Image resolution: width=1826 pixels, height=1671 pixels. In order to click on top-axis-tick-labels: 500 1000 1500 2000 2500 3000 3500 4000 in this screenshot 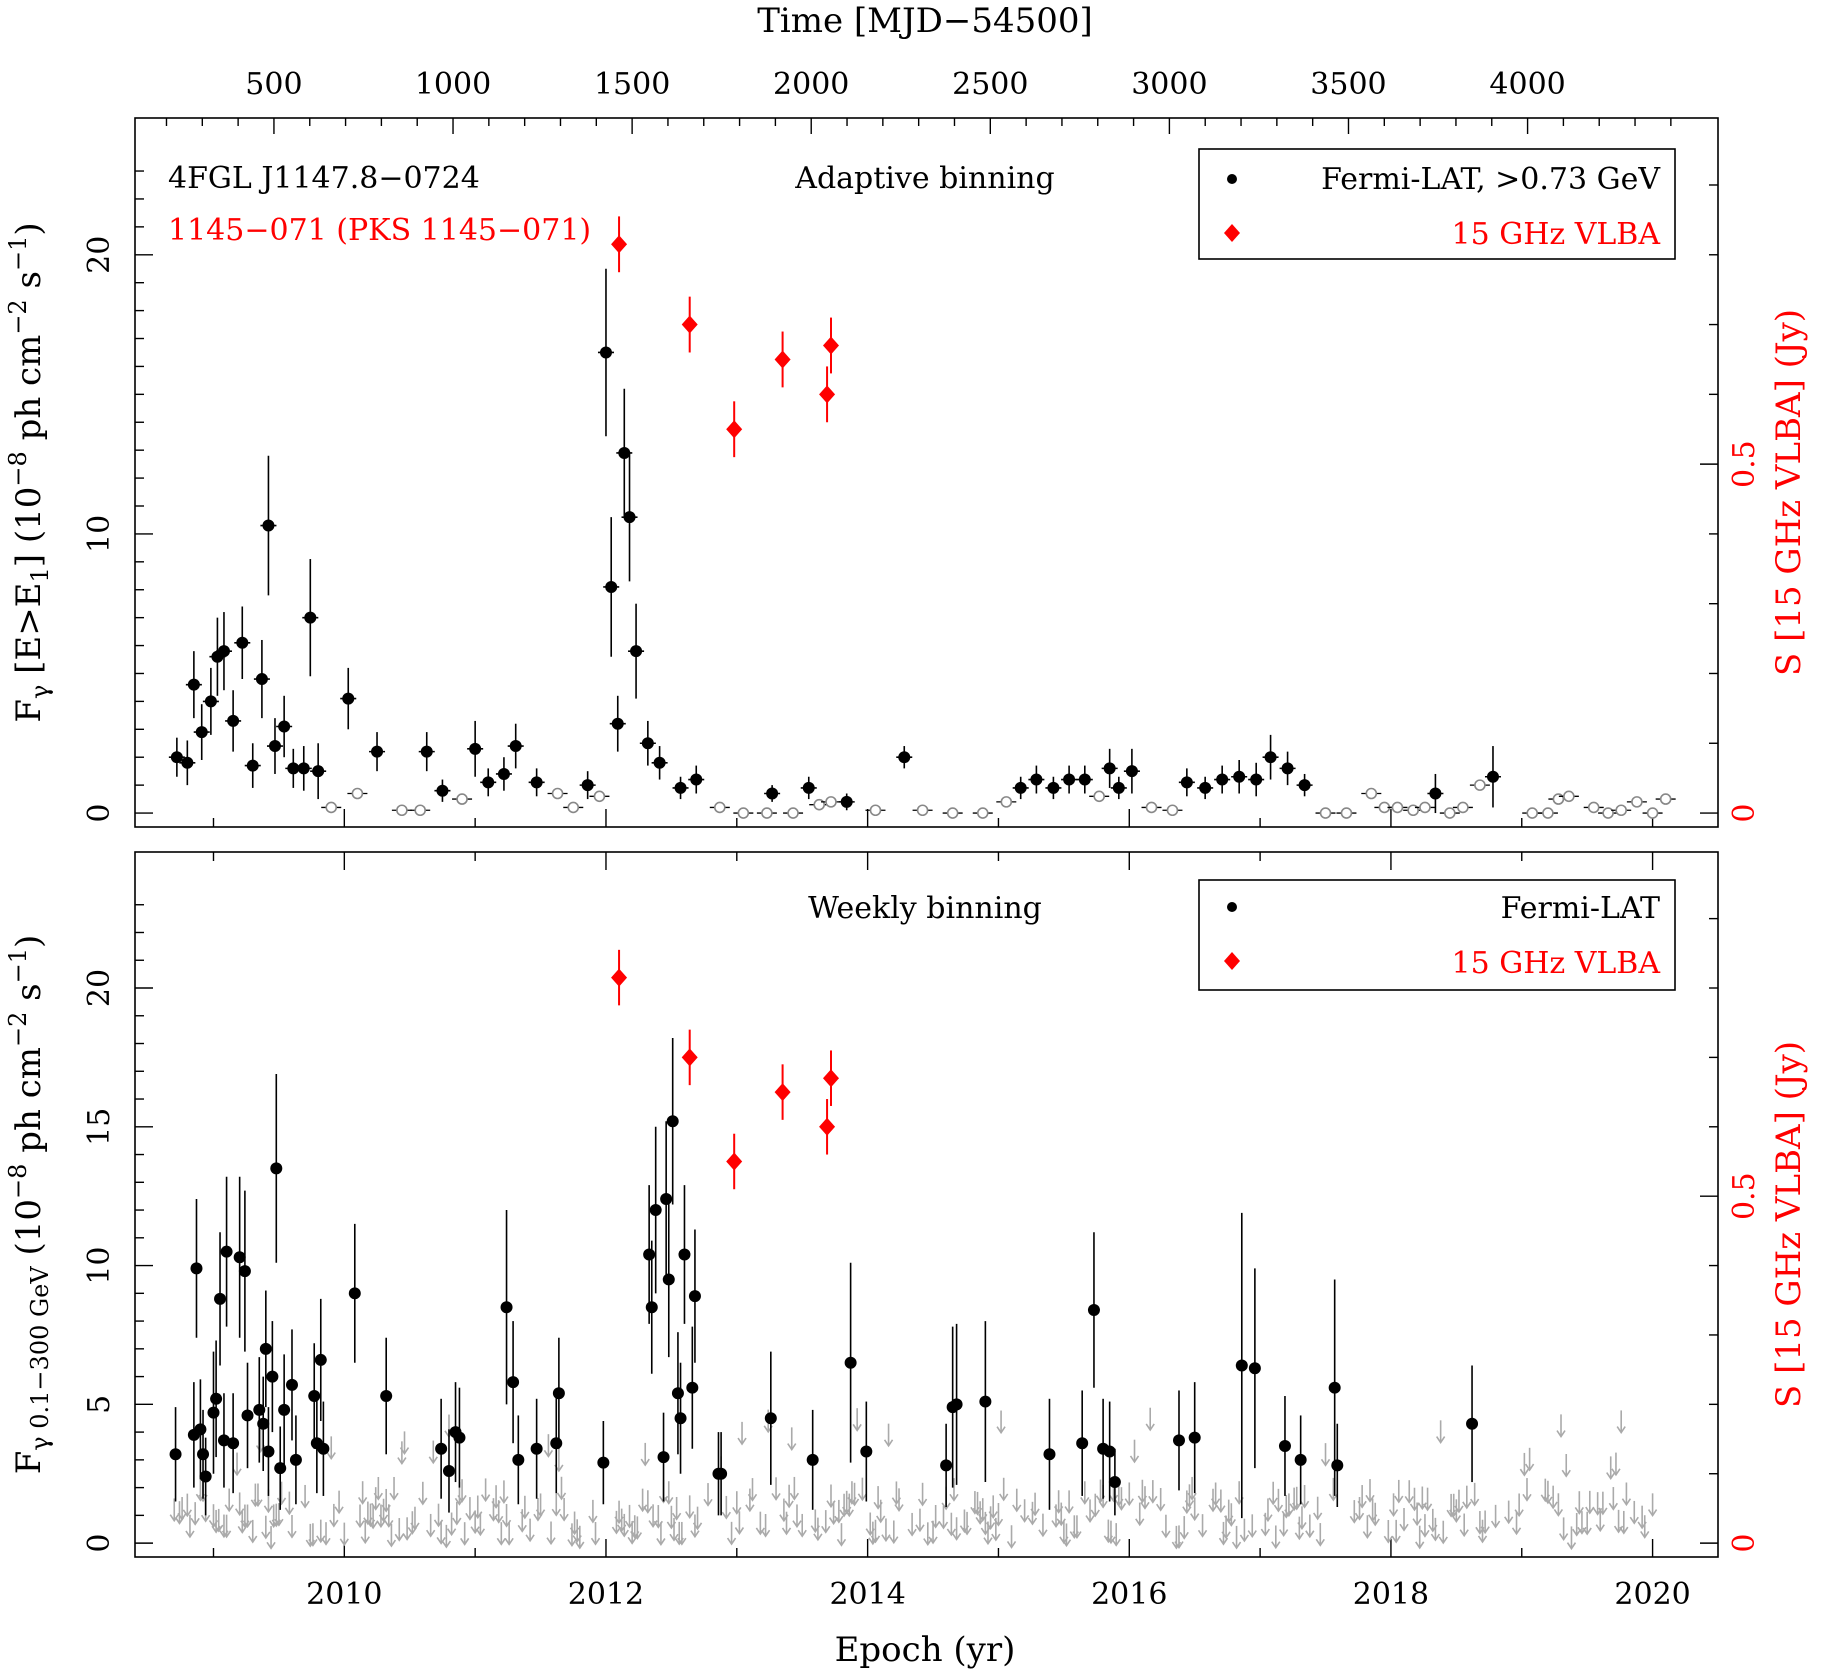, I will do `click(918, 100)`.